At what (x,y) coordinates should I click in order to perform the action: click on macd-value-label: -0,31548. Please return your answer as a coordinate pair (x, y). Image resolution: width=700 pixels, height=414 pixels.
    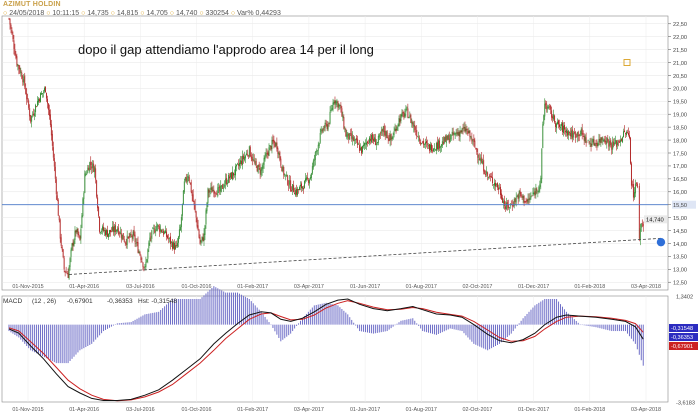
    Looking at the image, I should click on (682, 329).